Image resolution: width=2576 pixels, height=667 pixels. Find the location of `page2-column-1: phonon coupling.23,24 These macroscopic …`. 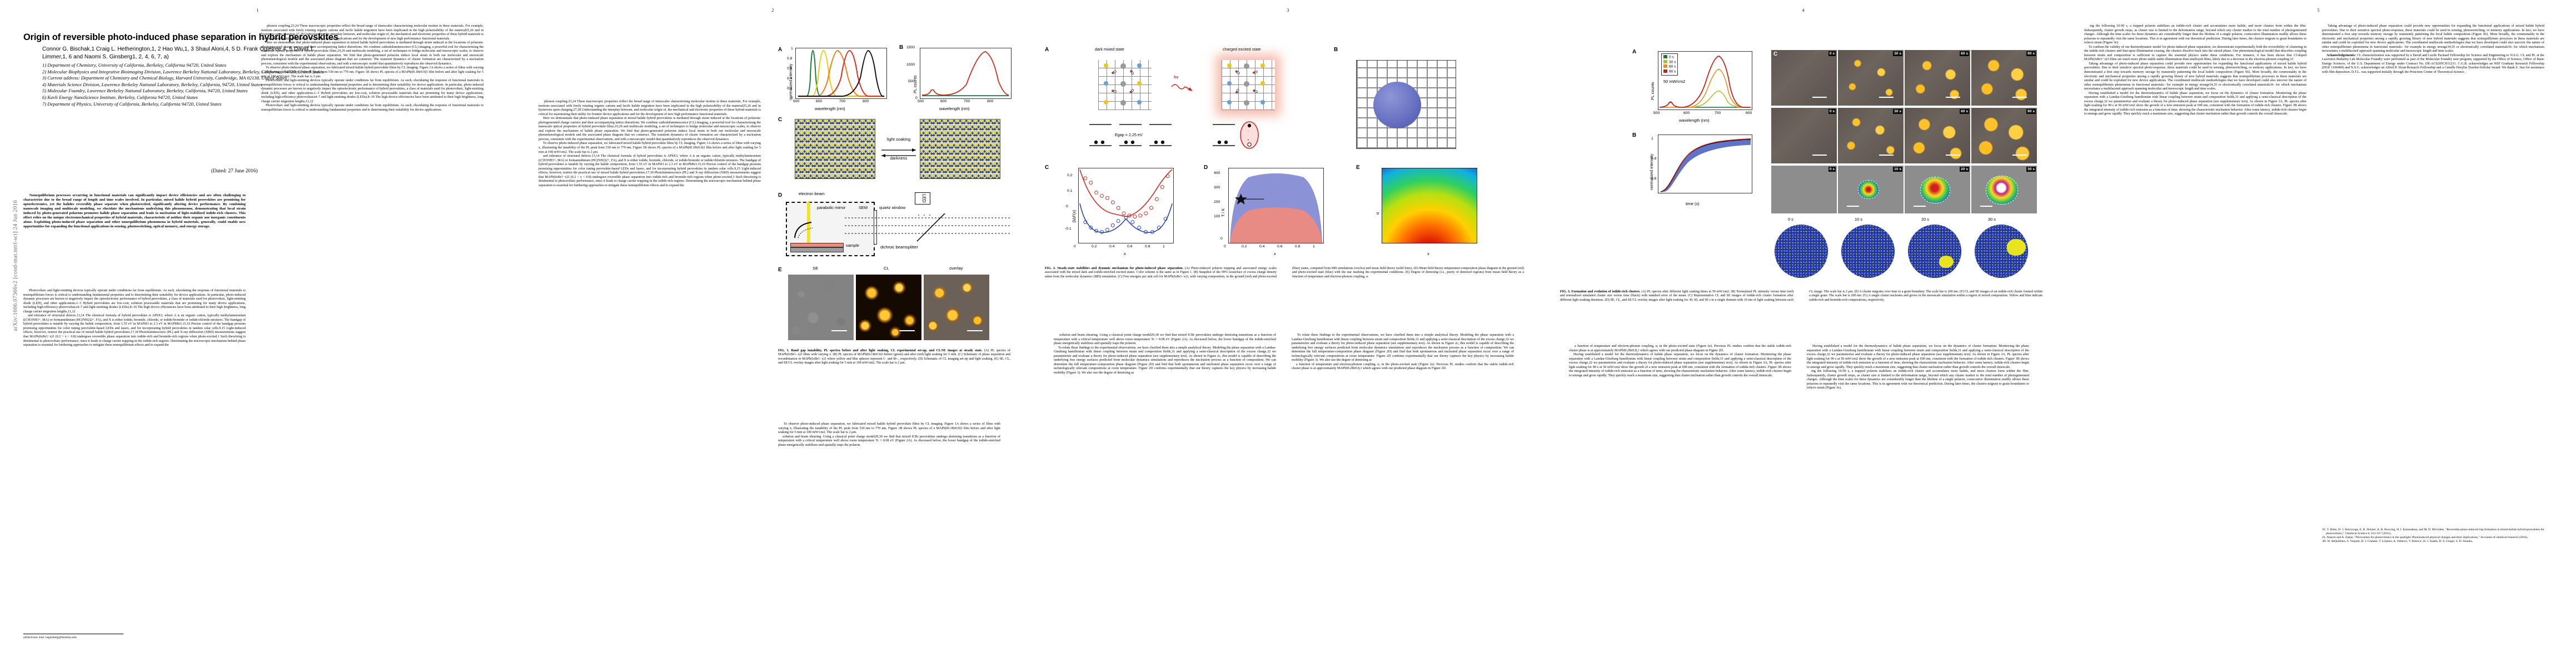

page2-column-1: phonon coupling.23,24 These macroscopic … is located at coordinates (650, 372).